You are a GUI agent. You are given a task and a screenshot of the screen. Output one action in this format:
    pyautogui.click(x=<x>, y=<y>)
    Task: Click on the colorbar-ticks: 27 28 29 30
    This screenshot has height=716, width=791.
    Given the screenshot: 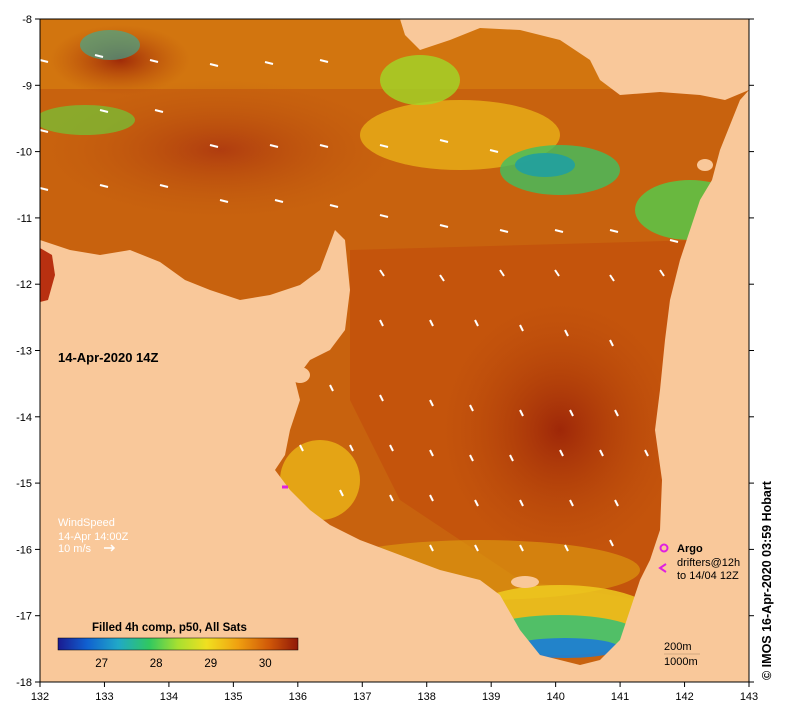 What is the action you would take?
    pyautogui.click(x=183, y=664)
    